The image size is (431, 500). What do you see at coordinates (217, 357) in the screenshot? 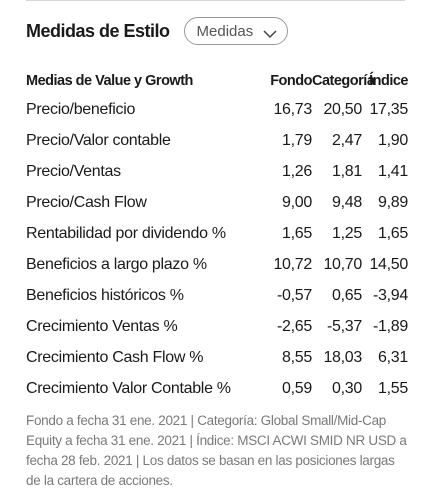
I see `table-row: Crecimiento Cash Flow % 8,55 18,03 6,31` at bounding box center [217, 357].